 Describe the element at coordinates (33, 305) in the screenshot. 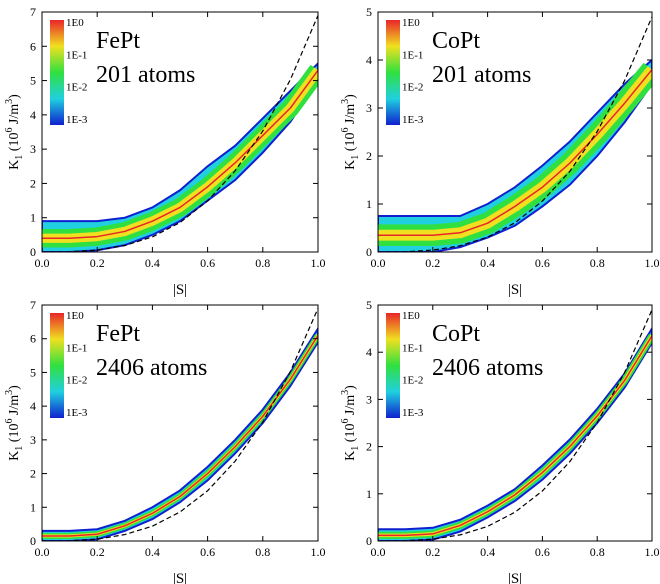

I see `y-tick-label: 7` at that location.